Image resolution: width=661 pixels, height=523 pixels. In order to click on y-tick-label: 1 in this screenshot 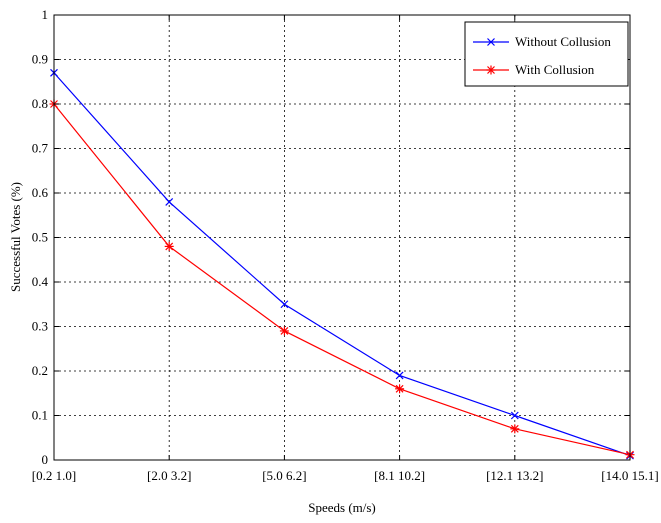, I will do `click(45, 14)`.